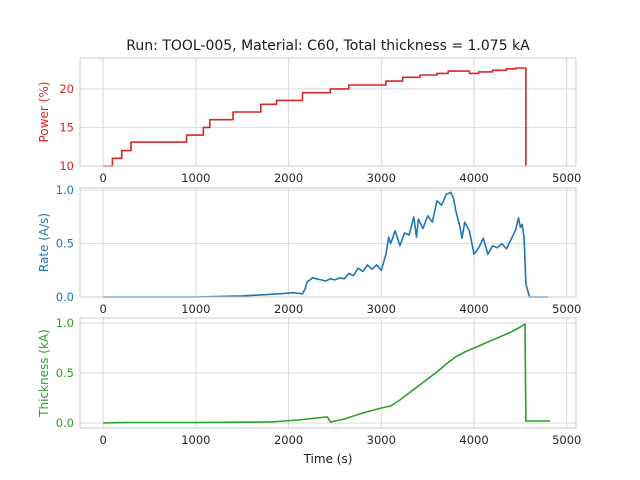  I want to click on power-xtick-label: 0, so click(103, 178).